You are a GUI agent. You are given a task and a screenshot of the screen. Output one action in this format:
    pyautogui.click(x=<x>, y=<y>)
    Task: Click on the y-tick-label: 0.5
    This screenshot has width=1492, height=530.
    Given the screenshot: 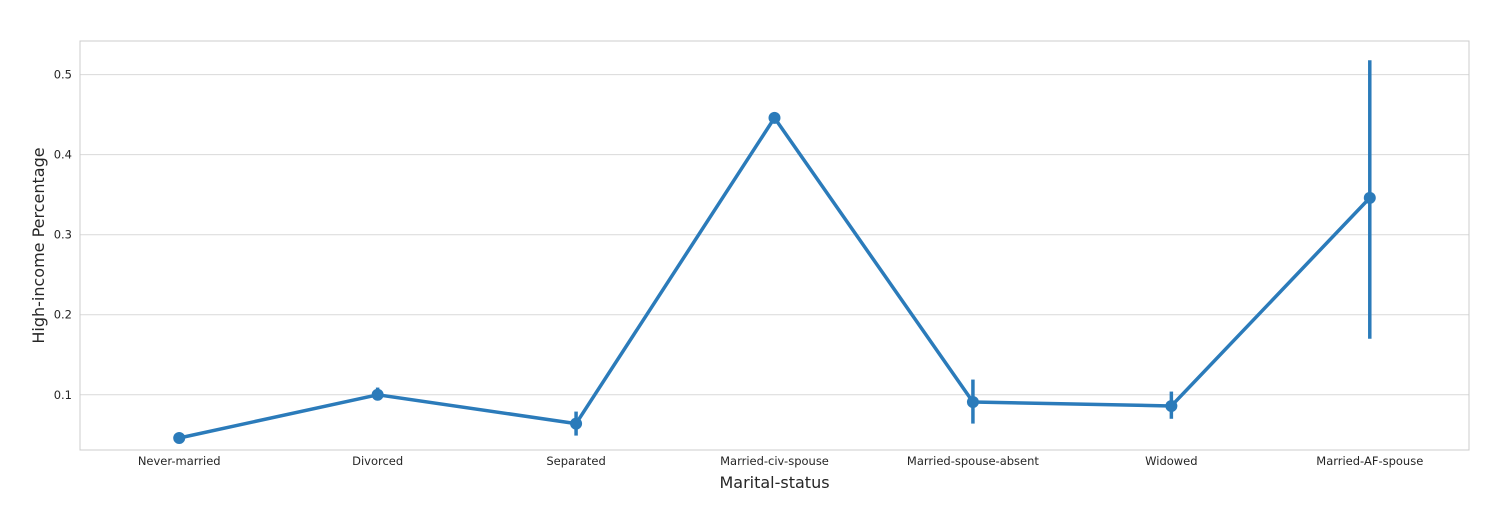 What is the action you would take?
    pyautogui.click(x=63, y=75)
    